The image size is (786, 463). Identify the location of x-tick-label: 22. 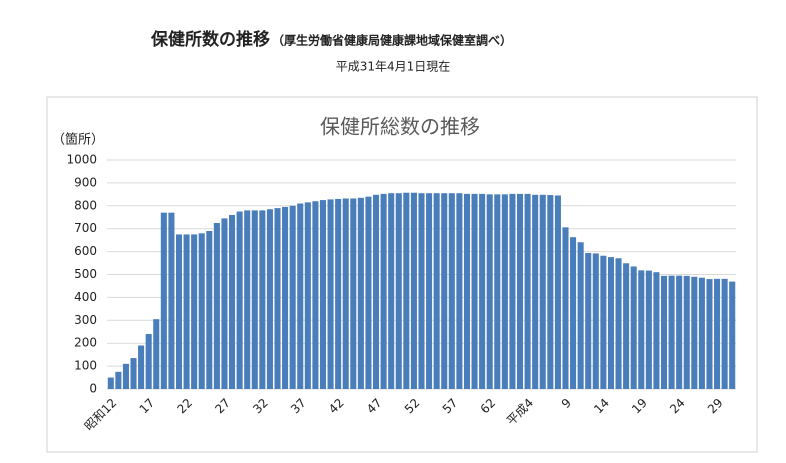
(184, 406).